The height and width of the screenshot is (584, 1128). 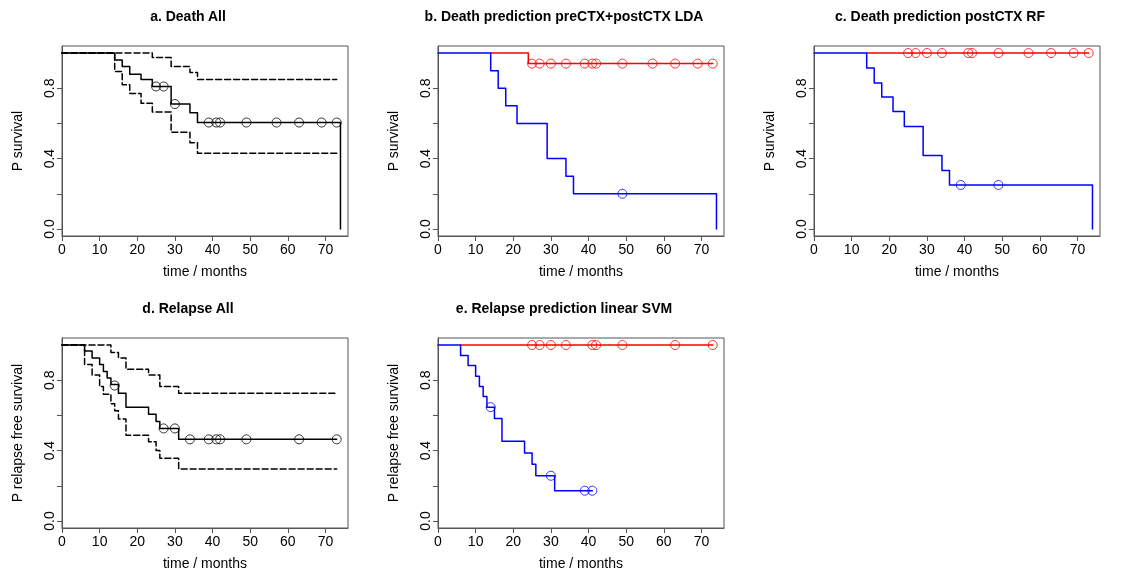 I want to click on chart-title: a. Death All, so click(x=188, y=16).